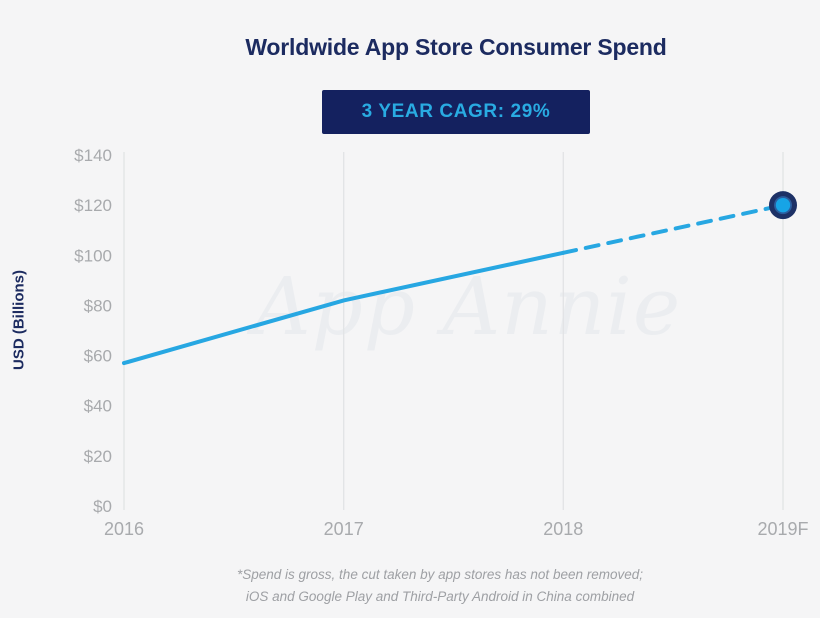  What do you see at coordinates (456, 47) in the screenshot?
I see `page-title: Worldwide App Store Consumer Spend` at bounding box center [456, 47].